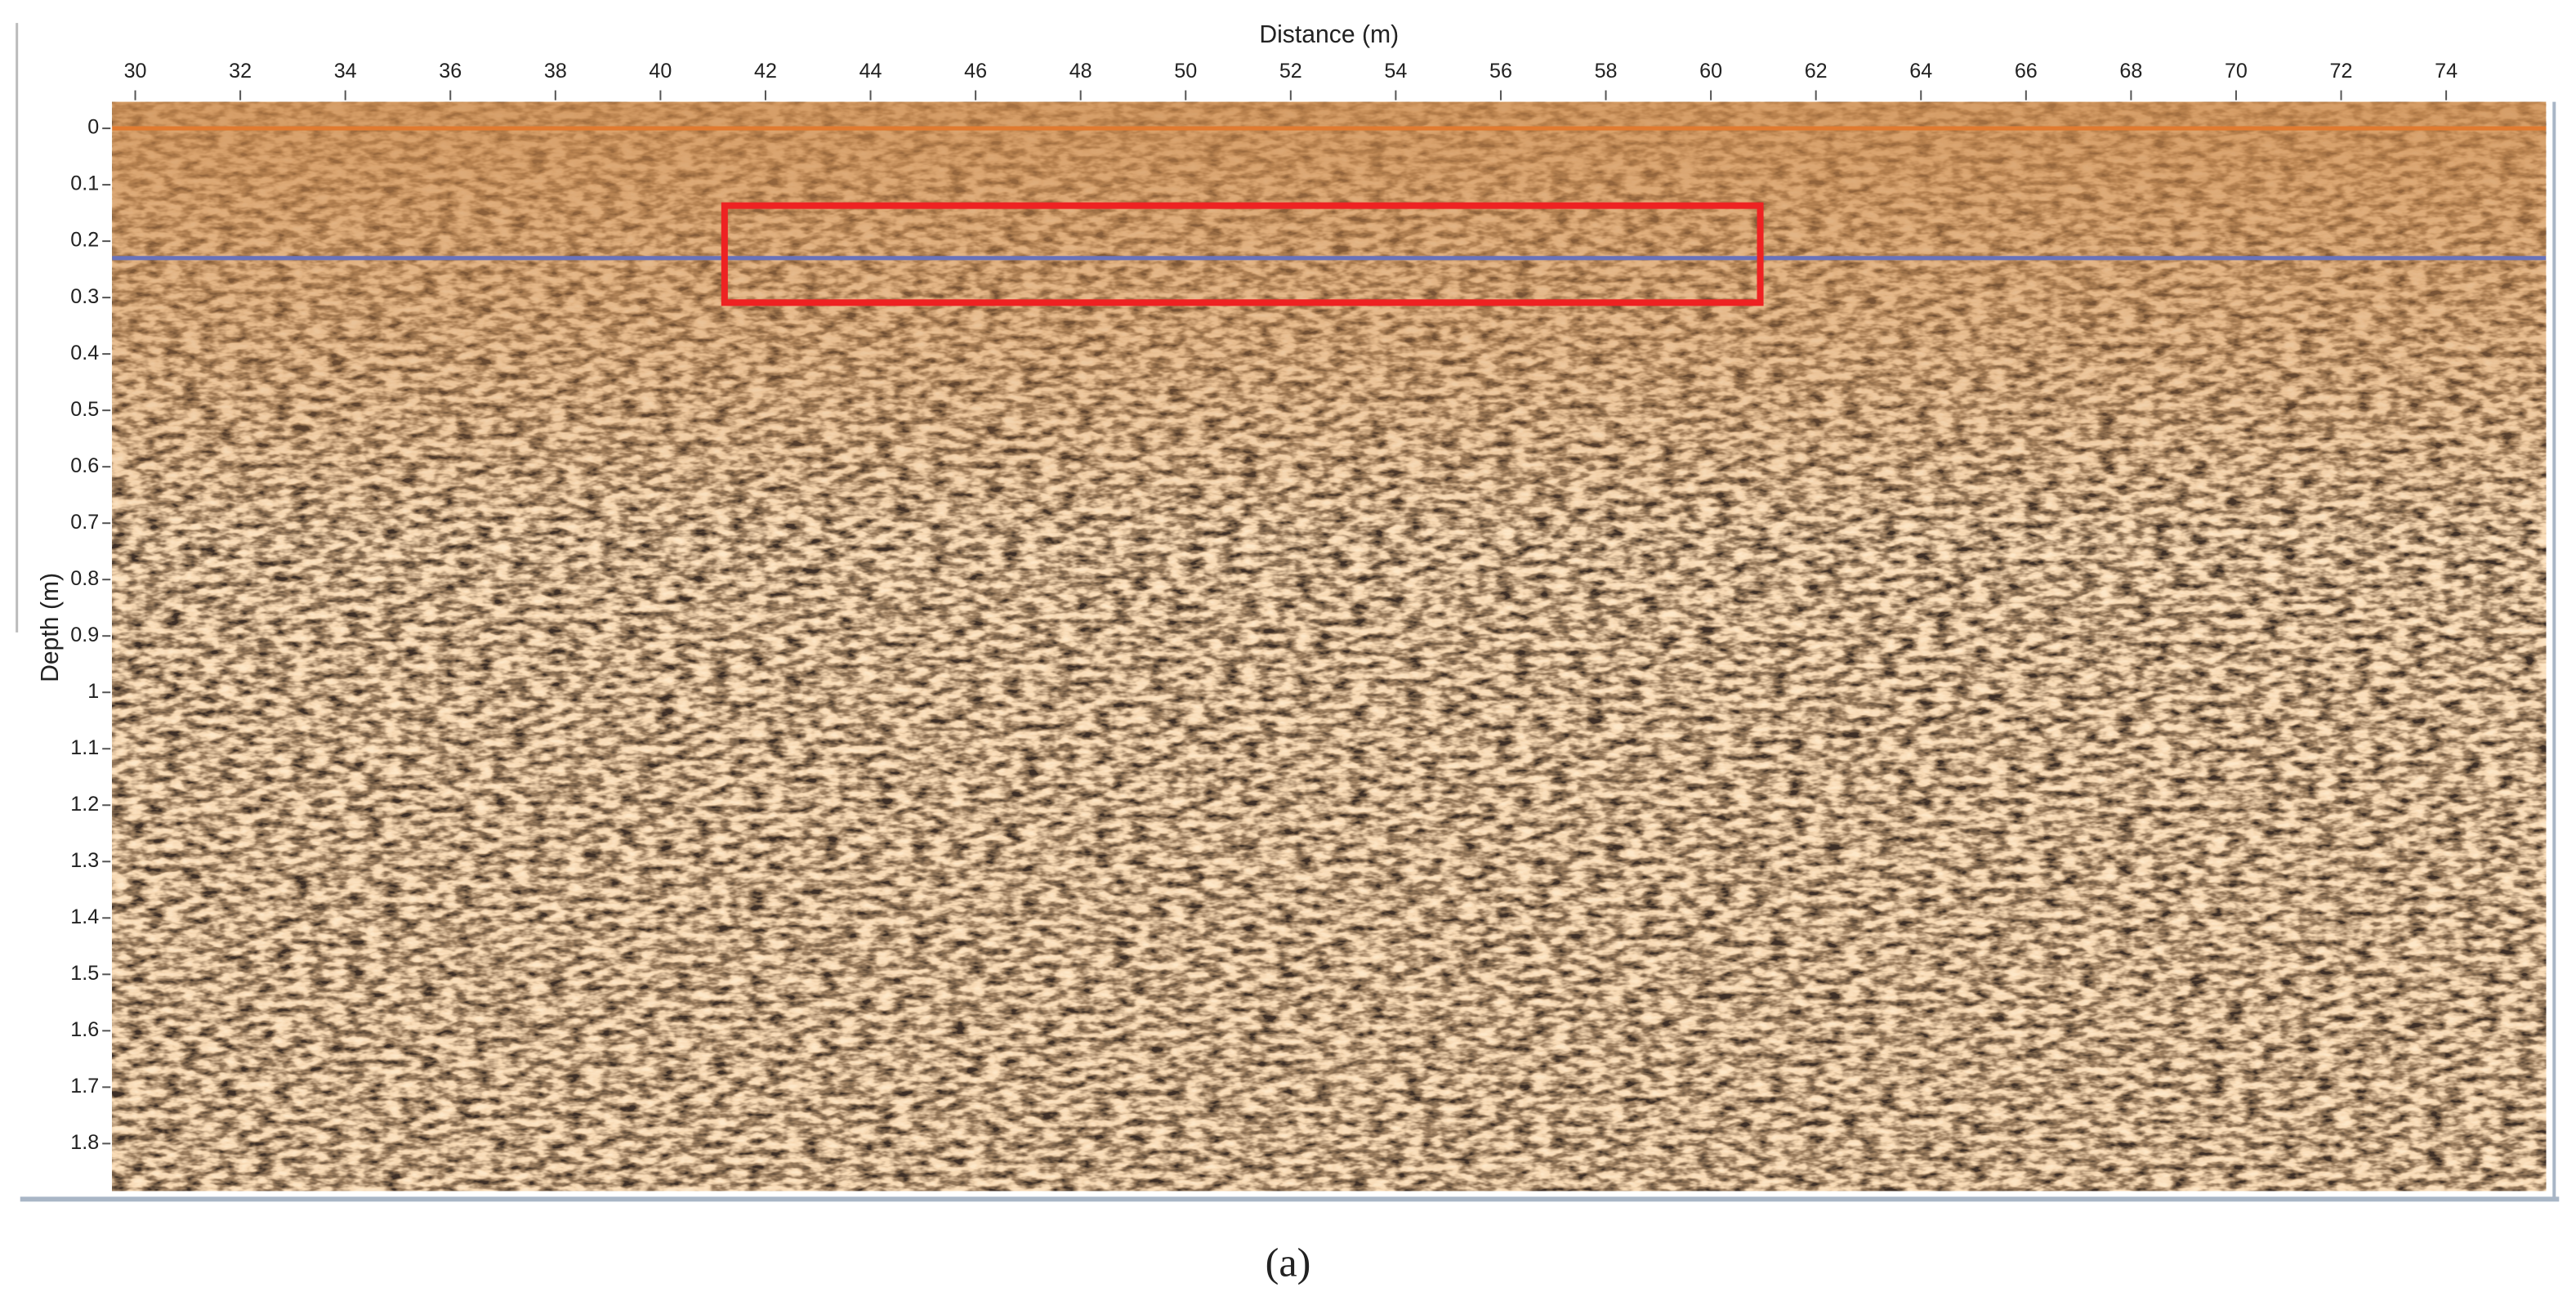  I want to click on y-tick-label: 1.6, so click(85, 1029).